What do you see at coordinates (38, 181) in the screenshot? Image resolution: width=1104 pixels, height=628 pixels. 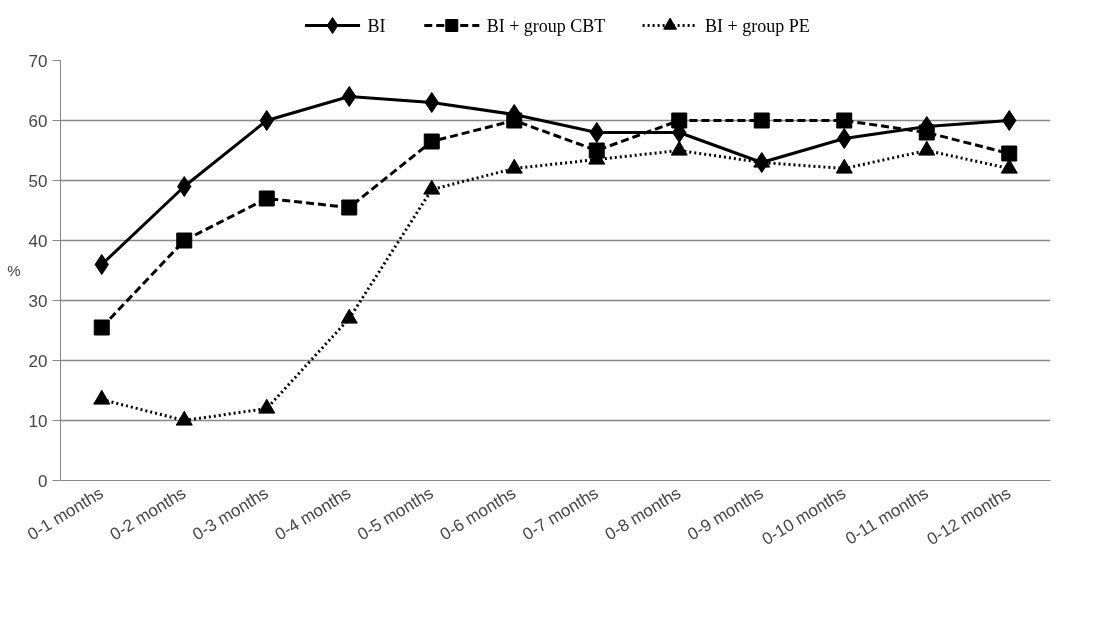 I see `y-tick-label: 50` at bounding box center [38, 181].